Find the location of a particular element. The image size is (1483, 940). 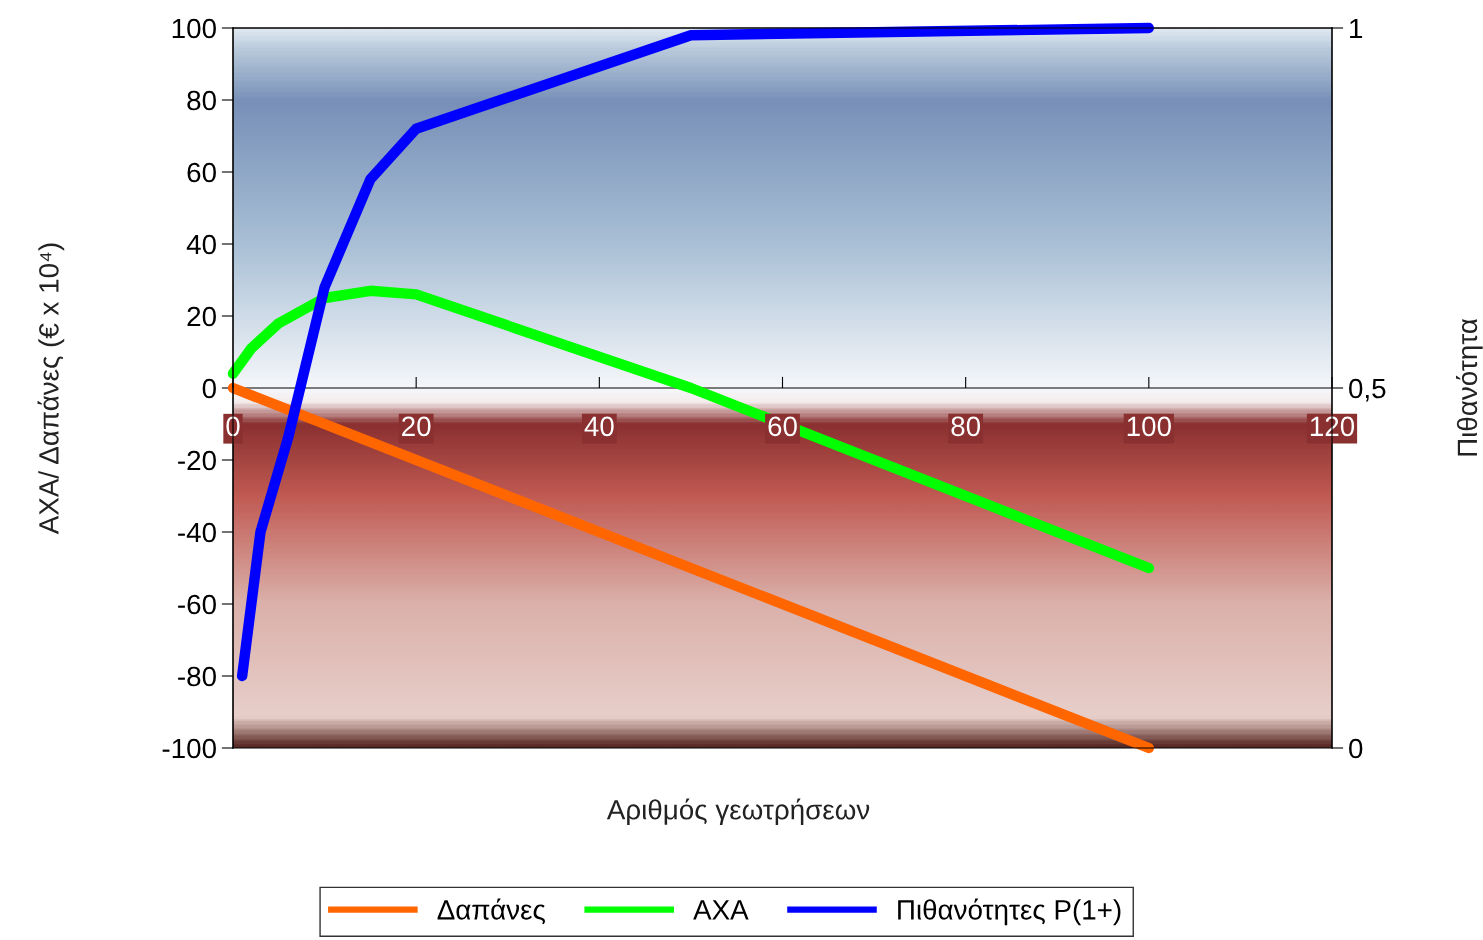

y-tick-label: -80 is located at coordinates (197, 676).